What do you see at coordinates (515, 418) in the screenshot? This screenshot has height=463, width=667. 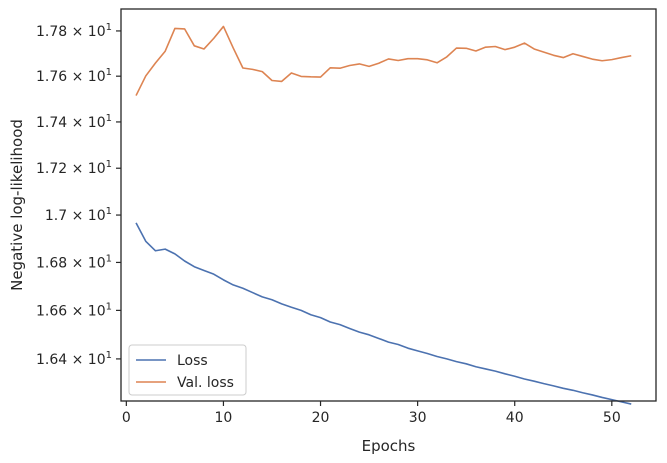 I see `x-tick-label: 40` at bounding box center [515, 418].